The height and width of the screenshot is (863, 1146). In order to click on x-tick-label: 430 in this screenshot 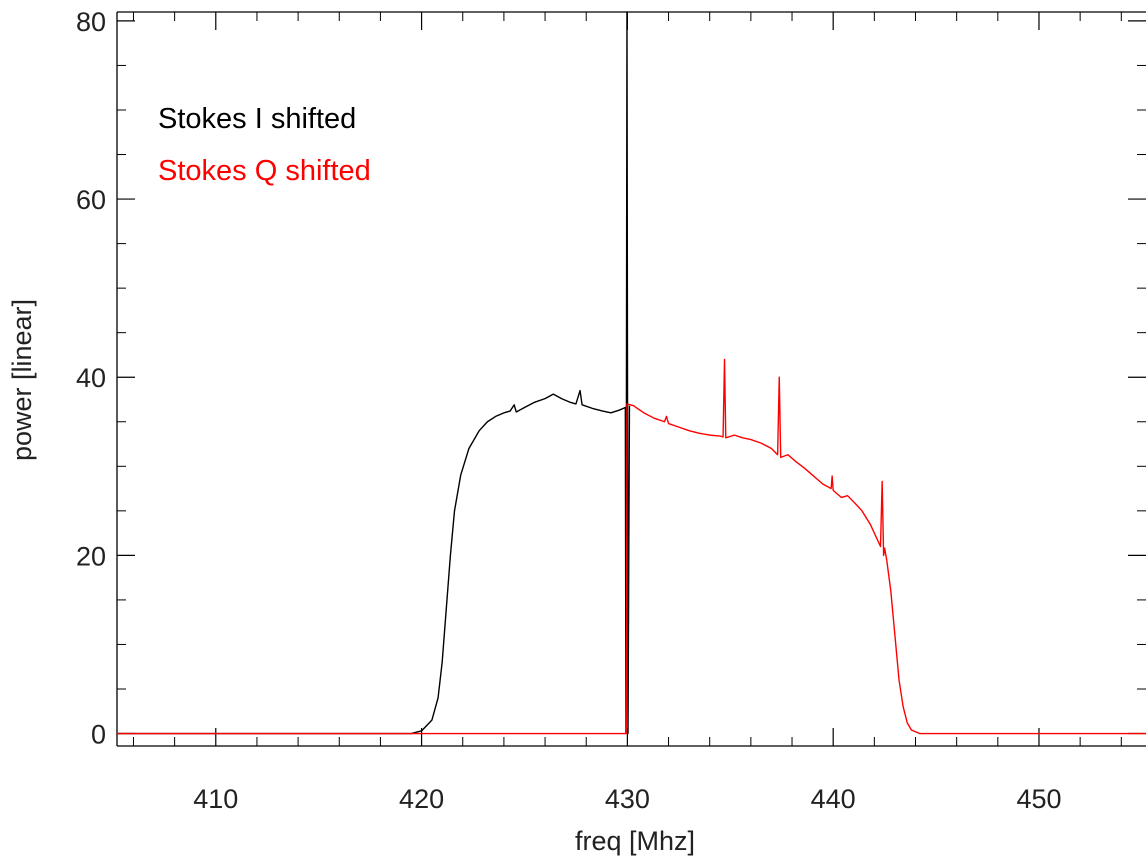, I will do `click(627, 799)`.